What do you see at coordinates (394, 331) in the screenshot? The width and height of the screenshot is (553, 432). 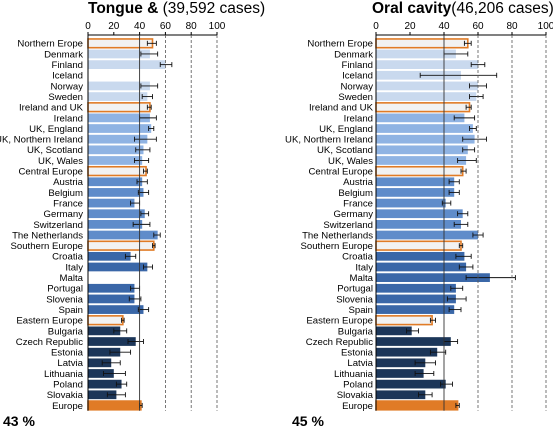 I see `oral-cavity-bar-bulgaria` at bounding box center [394, 331].